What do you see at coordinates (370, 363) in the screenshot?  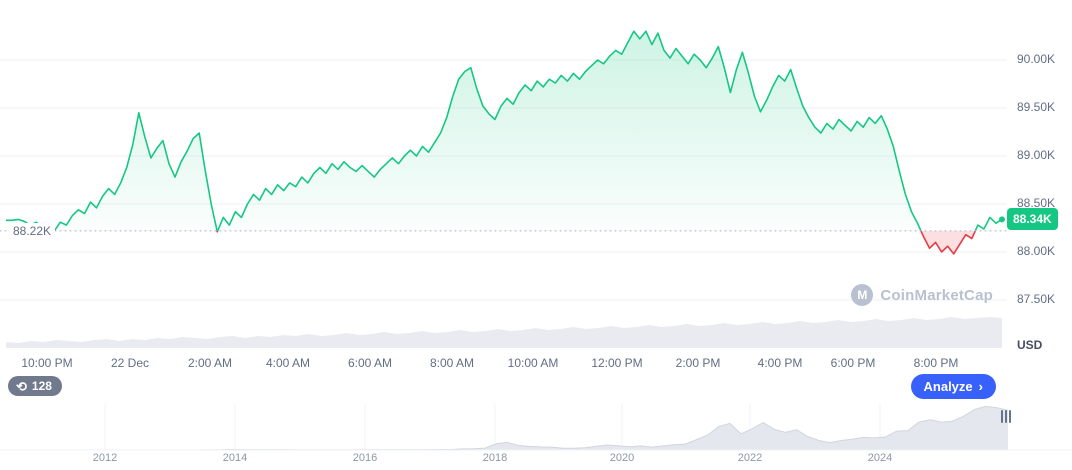 I see `time-tick-label: 6:00 AM` at bounding box center [370, 363].